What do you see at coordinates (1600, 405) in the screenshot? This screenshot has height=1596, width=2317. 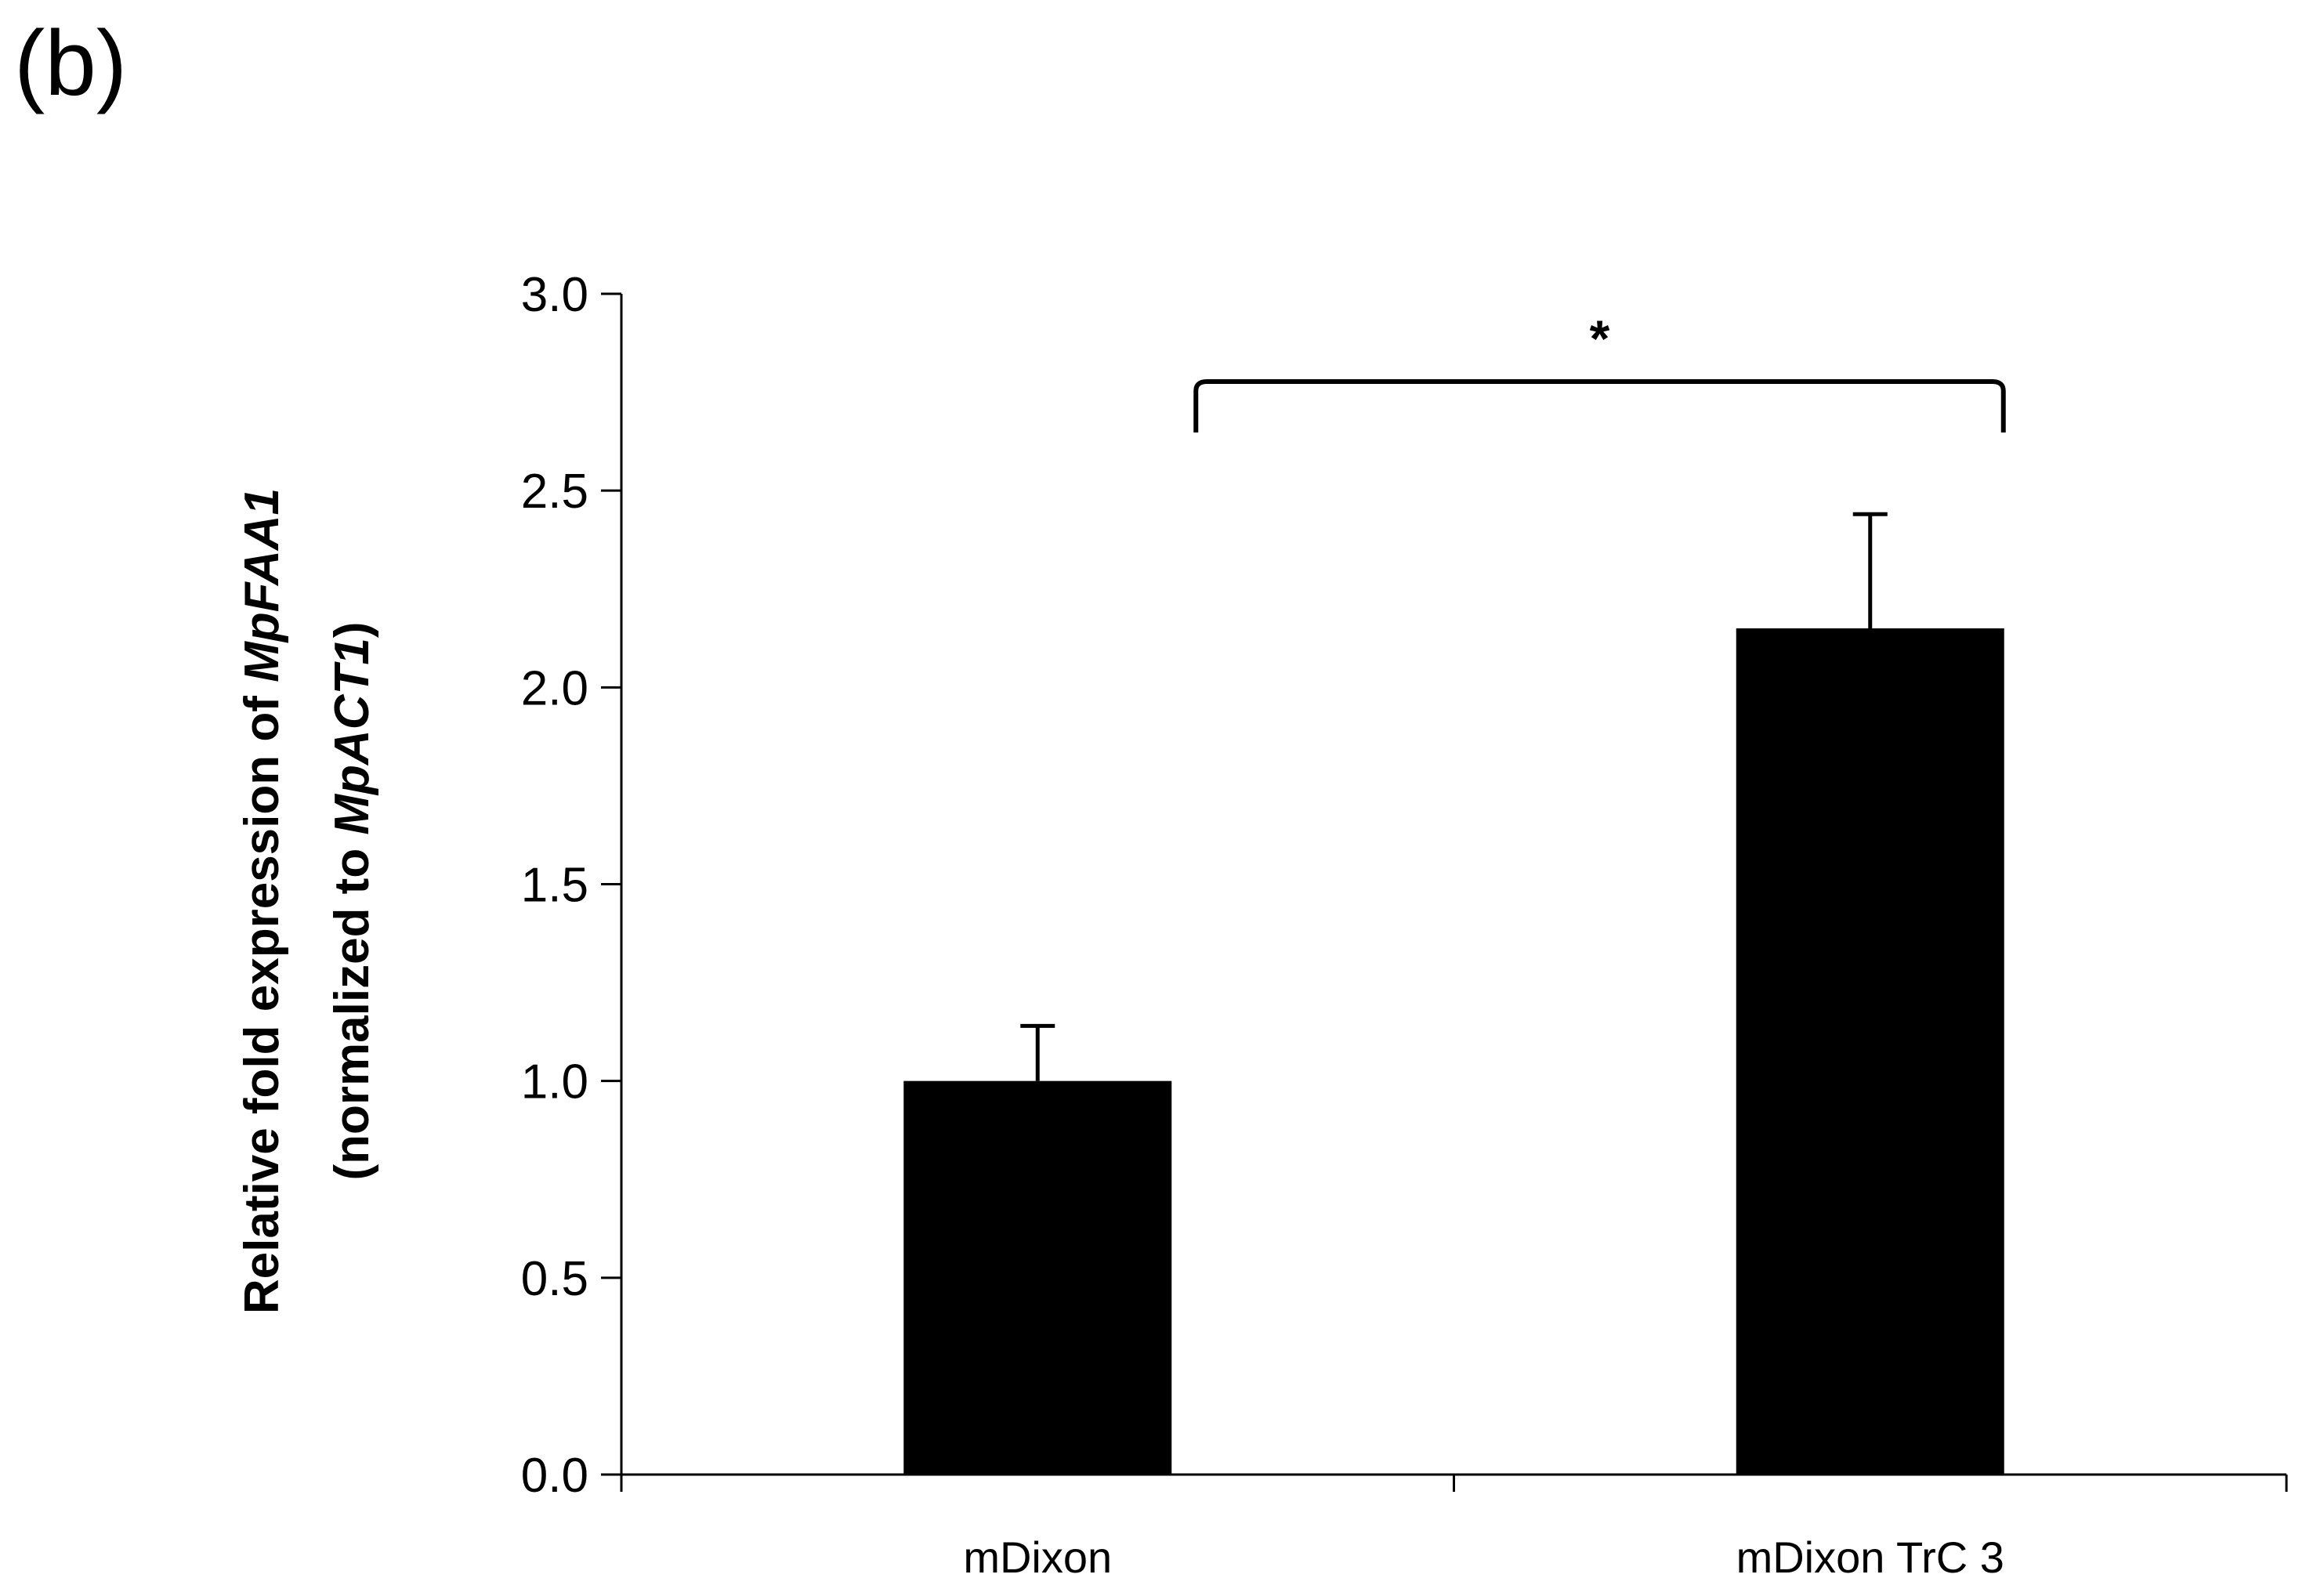 I see `significance-bracket` at bounding box center [1600, 405].